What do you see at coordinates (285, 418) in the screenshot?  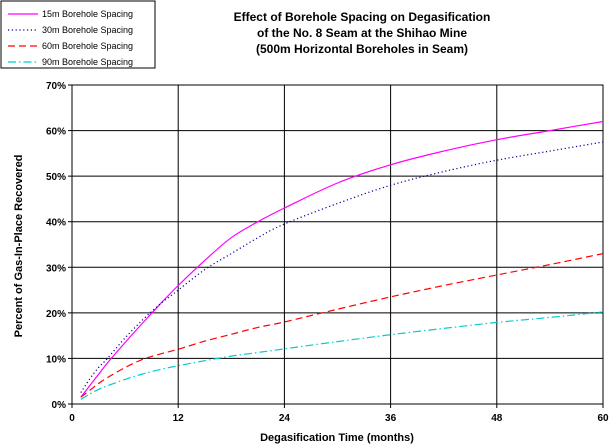 I see `x-tick-label: 24` at bounding box center [285, 418].